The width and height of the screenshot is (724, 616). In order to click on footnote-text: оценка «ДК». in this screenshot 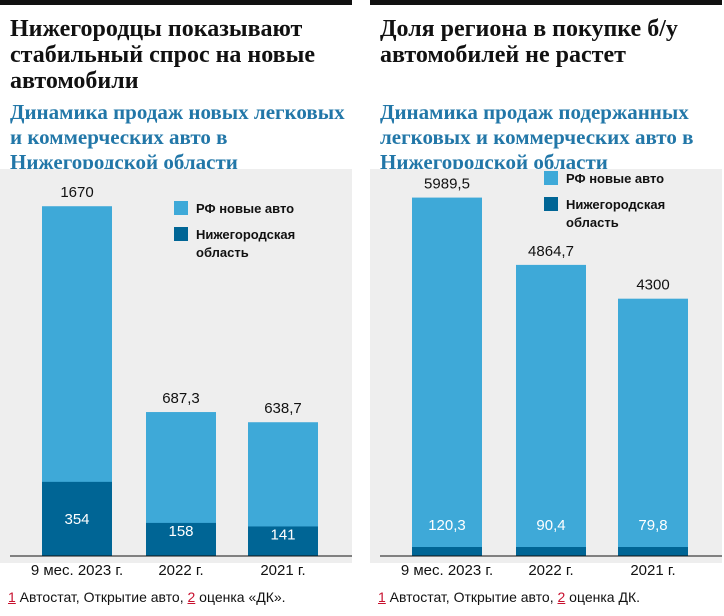, I will do `click(240, 597)`.